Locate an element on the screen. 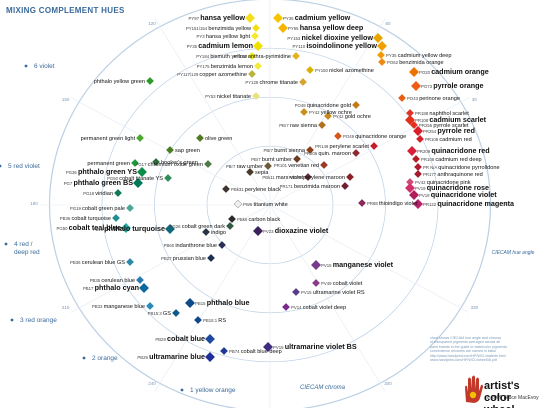  pigment-name: hansa yellow light is located at coordinates (228, 37).